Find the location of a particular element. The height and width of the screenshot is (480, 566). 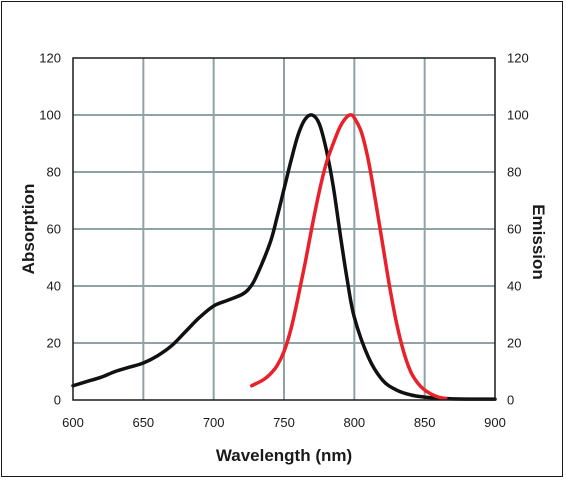

y-tick-label: 100 is located at coordinates (50, 115).